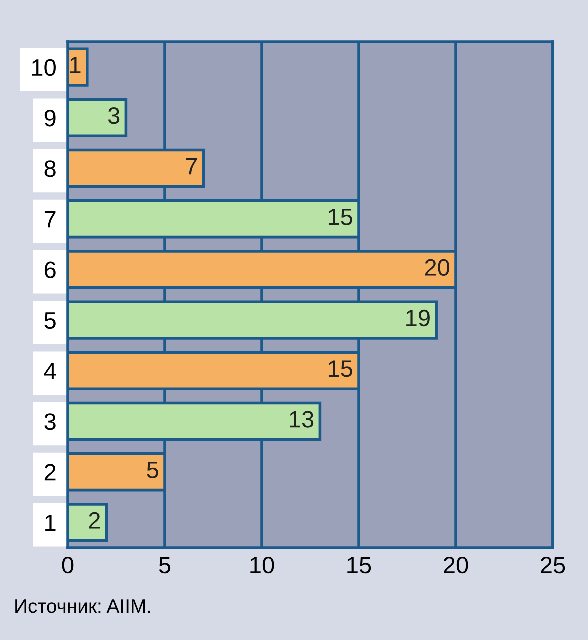  I want to click on y-tick-label: 10, so click(44, 67).